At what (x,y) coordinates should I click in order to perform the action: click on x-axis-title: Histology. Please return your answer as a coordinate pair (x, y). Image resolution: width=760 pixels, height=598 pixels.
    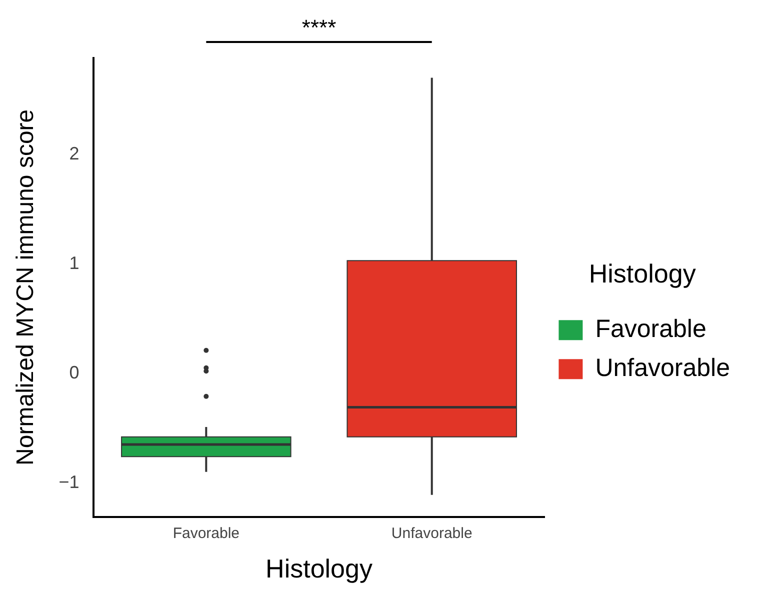
    Looking at the image, I should click on (319, 569).